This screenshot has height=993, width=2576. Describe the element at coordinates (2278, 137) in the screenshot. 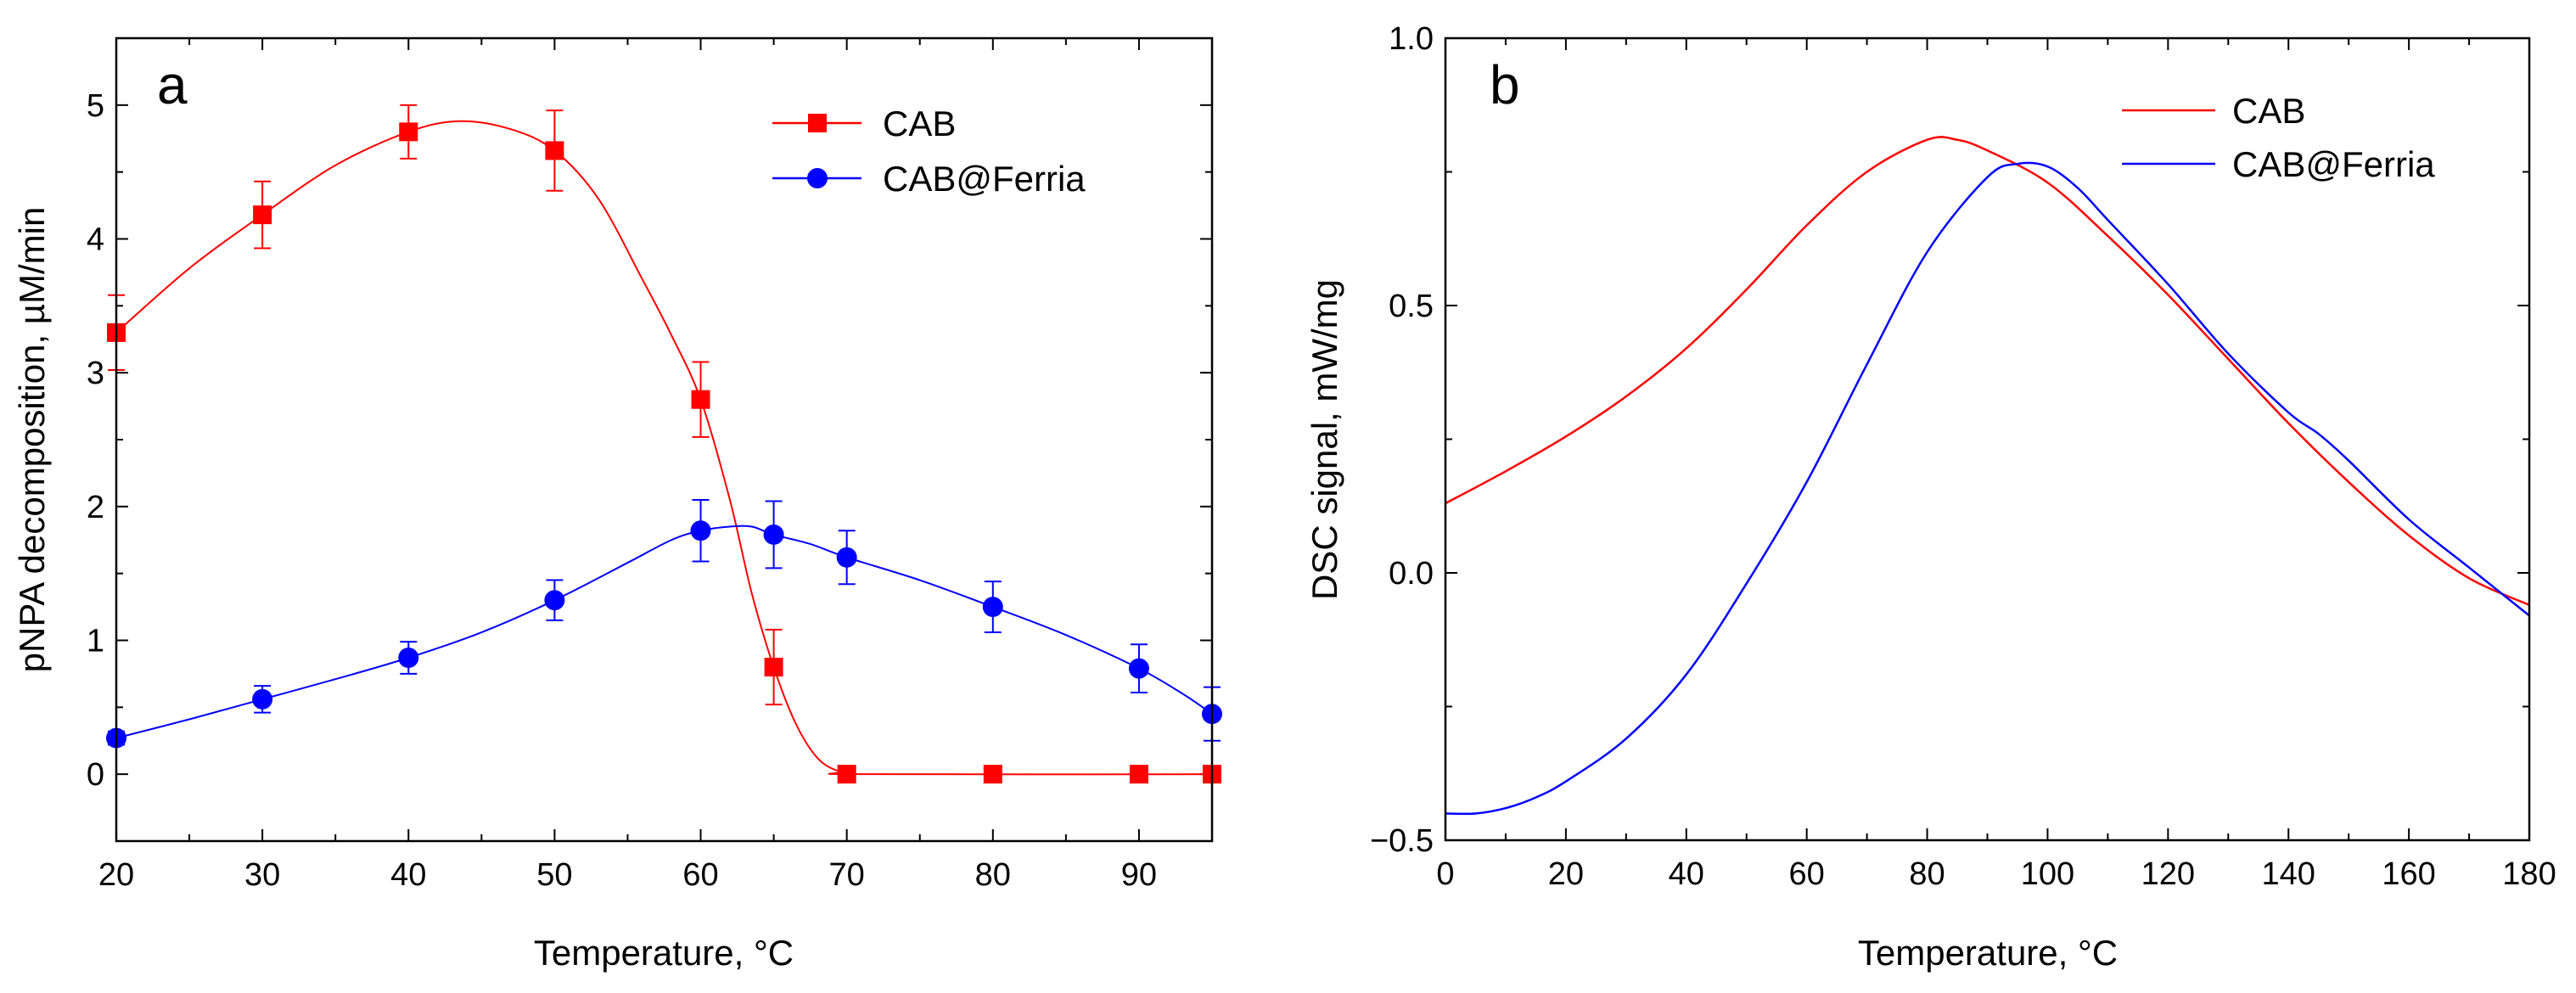

I see `panel-b-legend: CAB CAB@Ferria` at that location.